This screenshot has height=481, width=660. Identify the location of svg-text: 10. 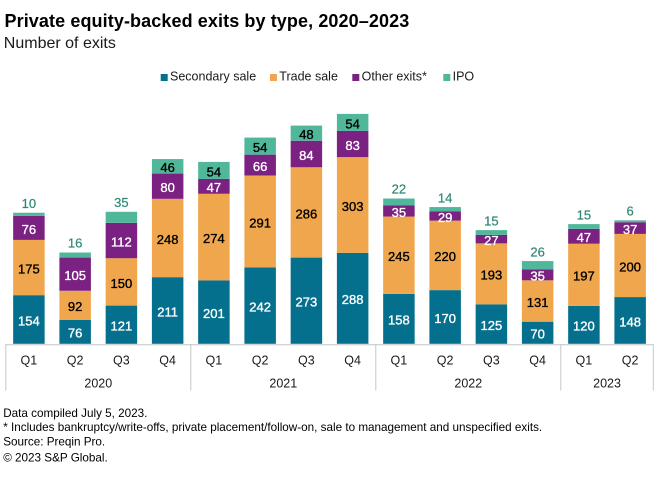
(29, 203).